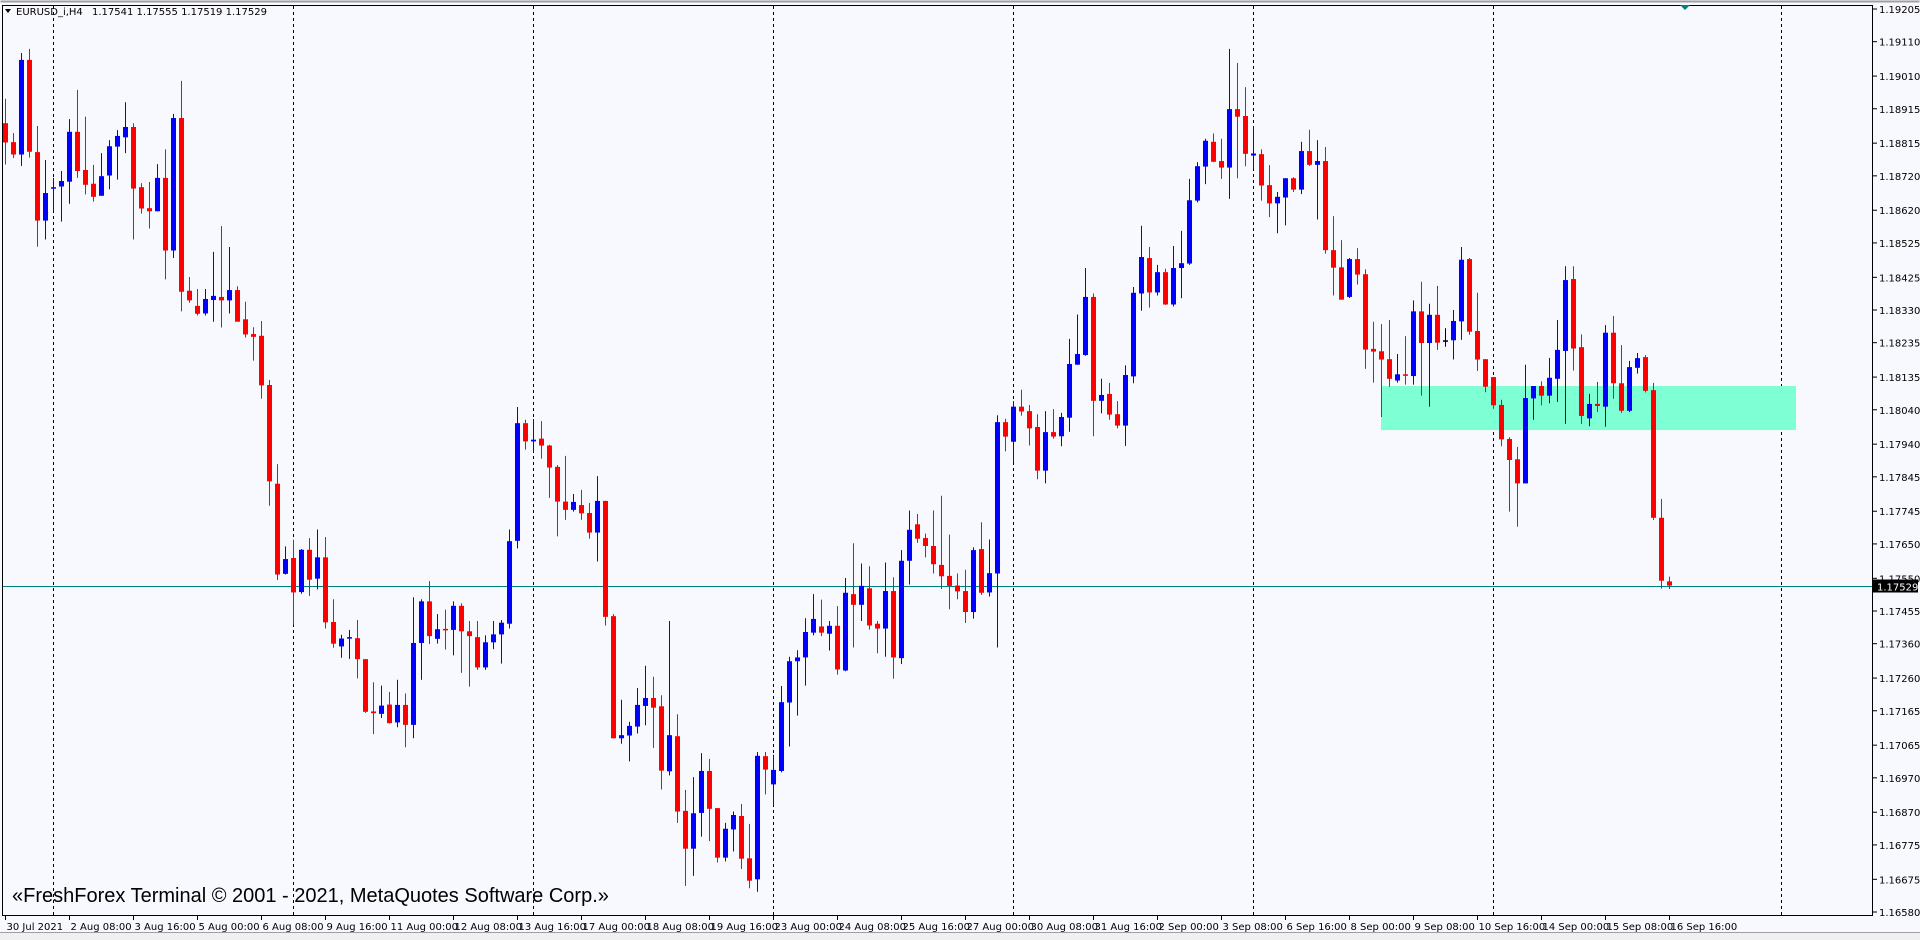  What do you see at coordinates (1899, 512) in the screenshot?
I see `price-tick-label: 1.17745` at bounding box center [1899, 512].